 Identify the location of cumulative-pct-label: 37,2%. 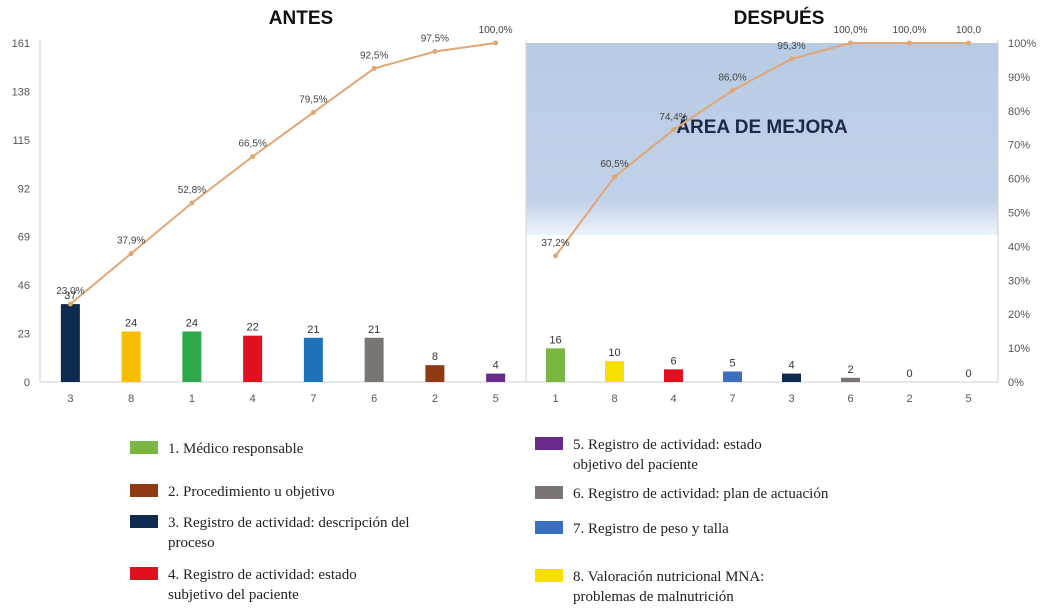
(555, 243).